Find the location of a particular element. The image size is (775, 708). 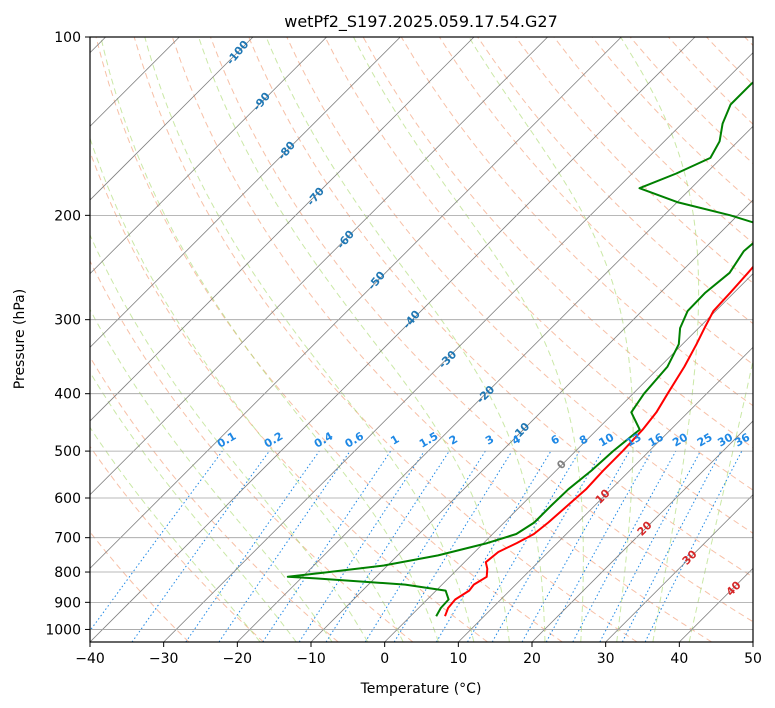

y-tick-label: 800 is located at coordinates (67, 573).